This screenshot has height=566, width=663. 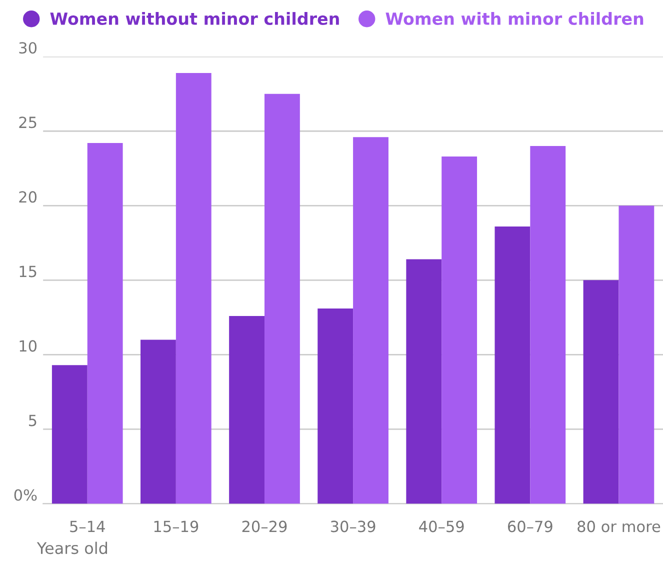 I want to click on x-tick-label: 80 or more, so click(x=619, y=526).